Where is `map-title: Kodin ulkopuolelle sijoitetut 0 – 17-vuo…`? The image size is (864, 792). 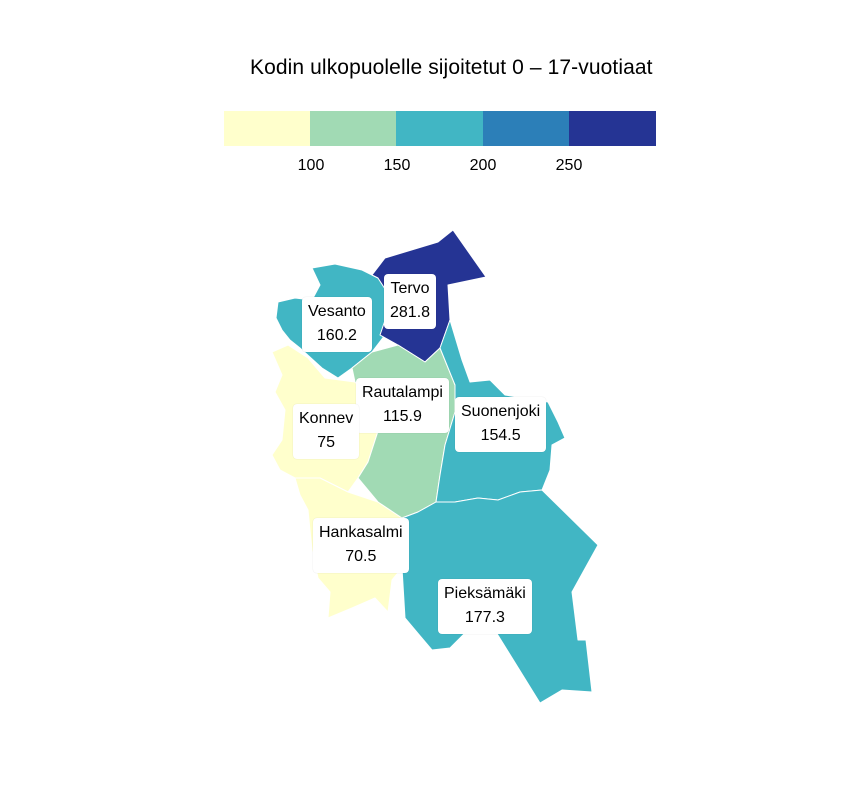
map-title: Kodin ulkopuolelle sijoitetut 0 – 17-vuo… is located at coordinates (451, 67).